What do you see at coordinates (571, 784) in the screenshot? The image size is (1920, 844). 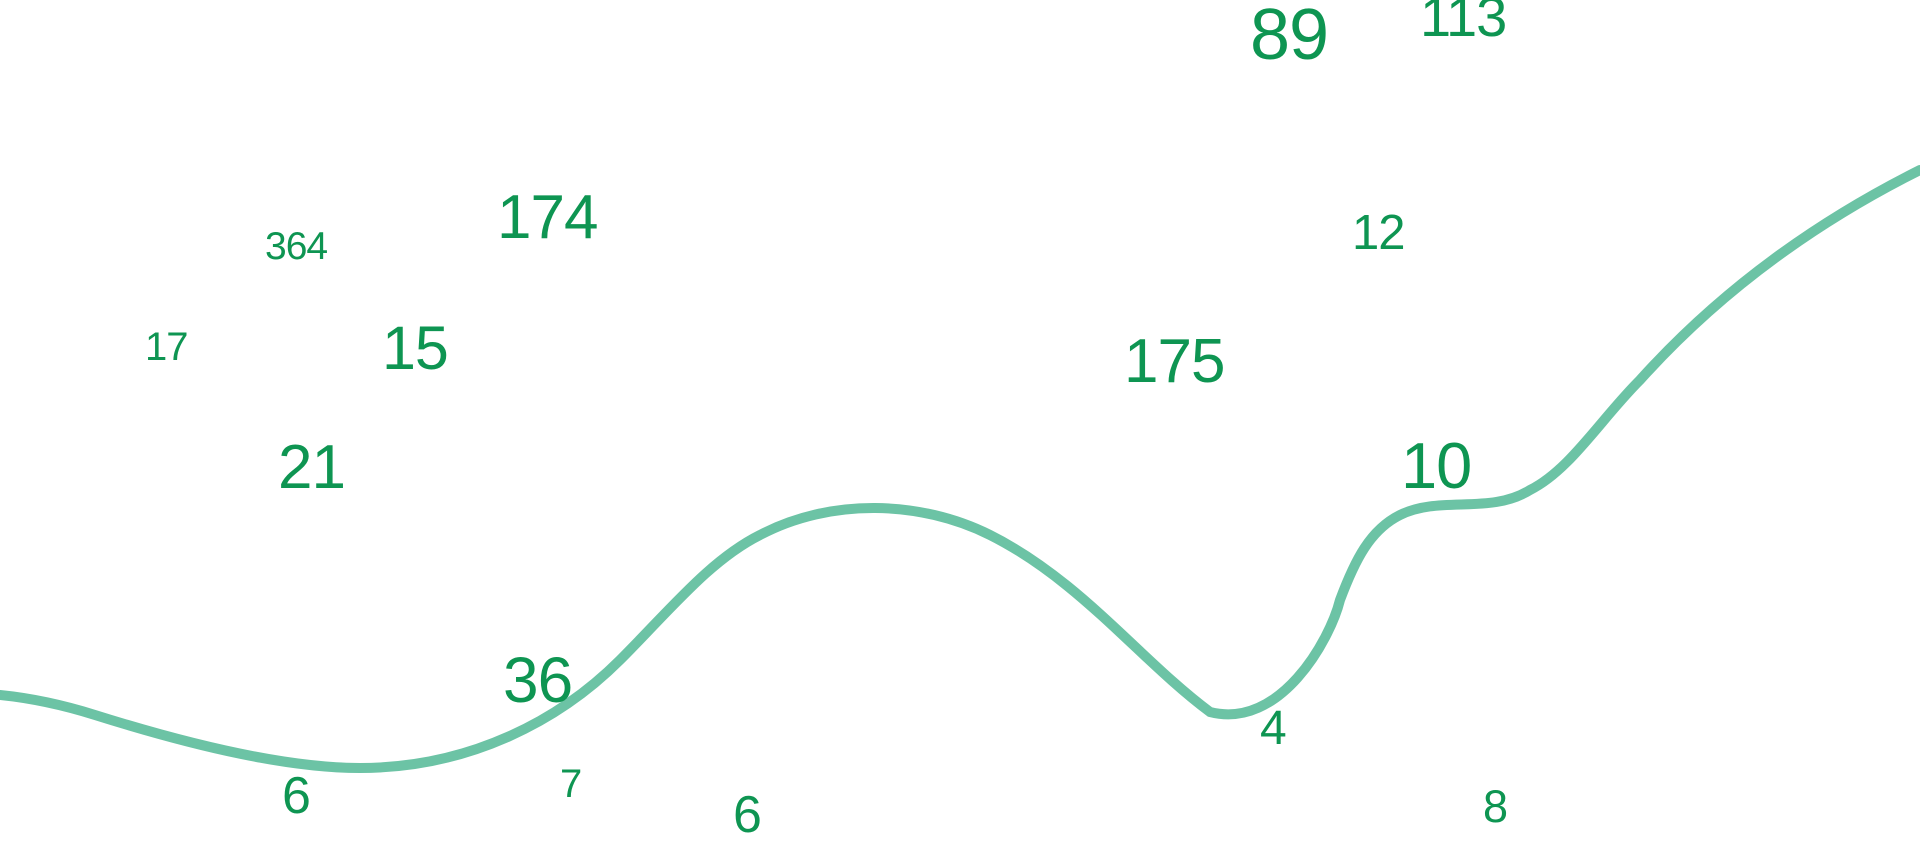 I see `number-label: 7` at bounding box center [571, 784].